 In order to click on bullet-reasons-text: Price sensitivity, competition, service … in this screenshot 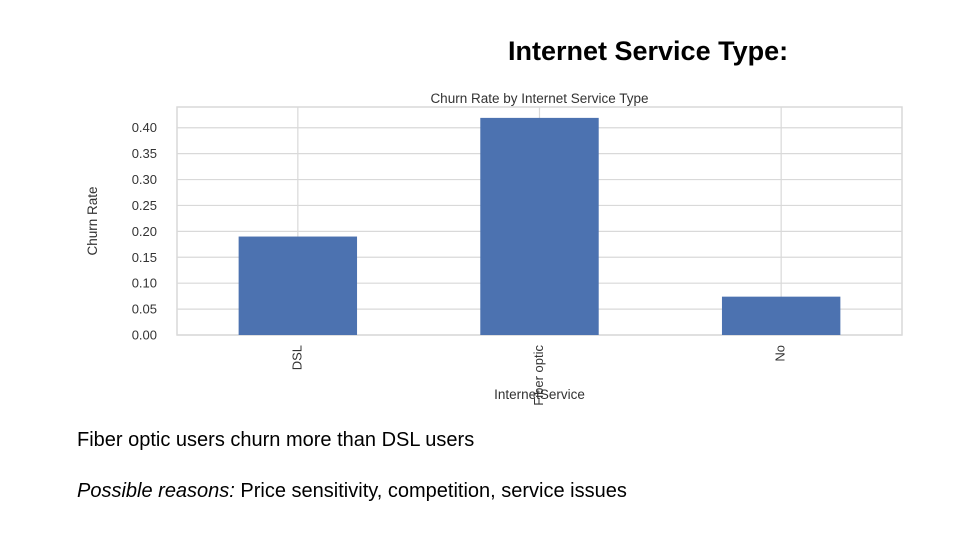, I will do `click(430, 491)`.